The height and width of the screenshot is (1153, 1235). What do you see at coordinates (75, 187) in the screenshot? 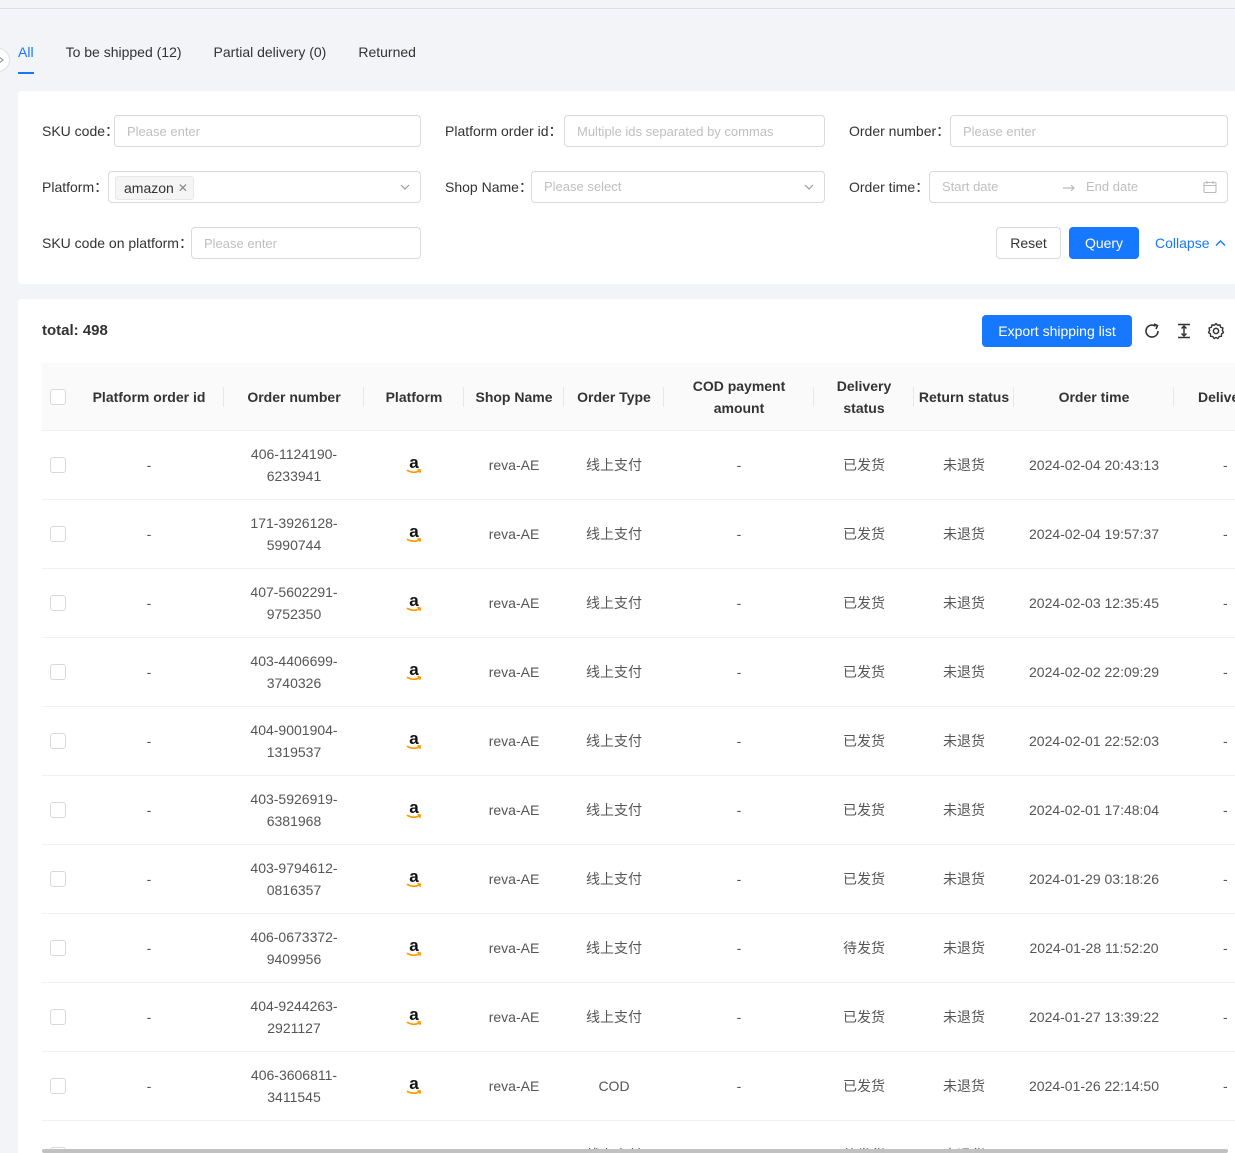
I see `platform-label: Platform：` at bounding box center [75, 187].